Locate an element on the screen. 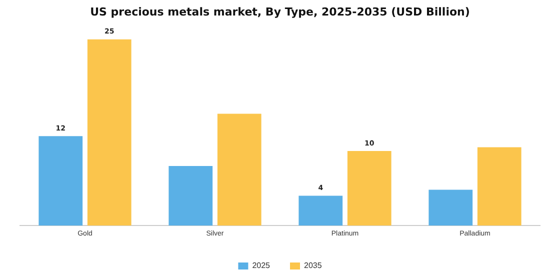 The image size is (560, 280). legend-label: 2025 is located at coordinates (261, 265).